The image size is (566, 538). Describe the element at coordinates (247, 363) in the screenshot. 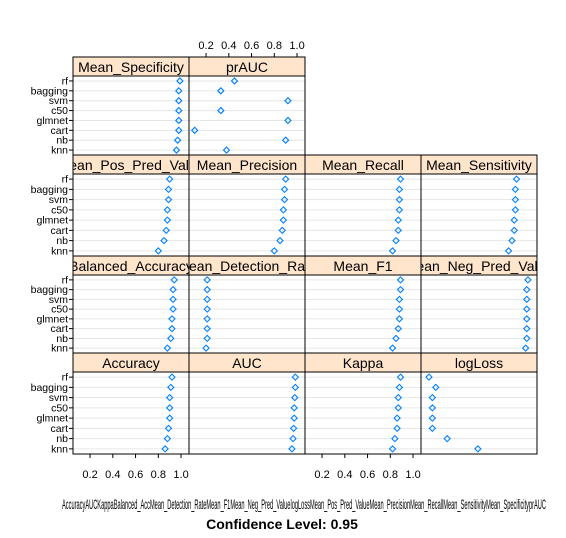

I see `strip-label: AUC` at that location.